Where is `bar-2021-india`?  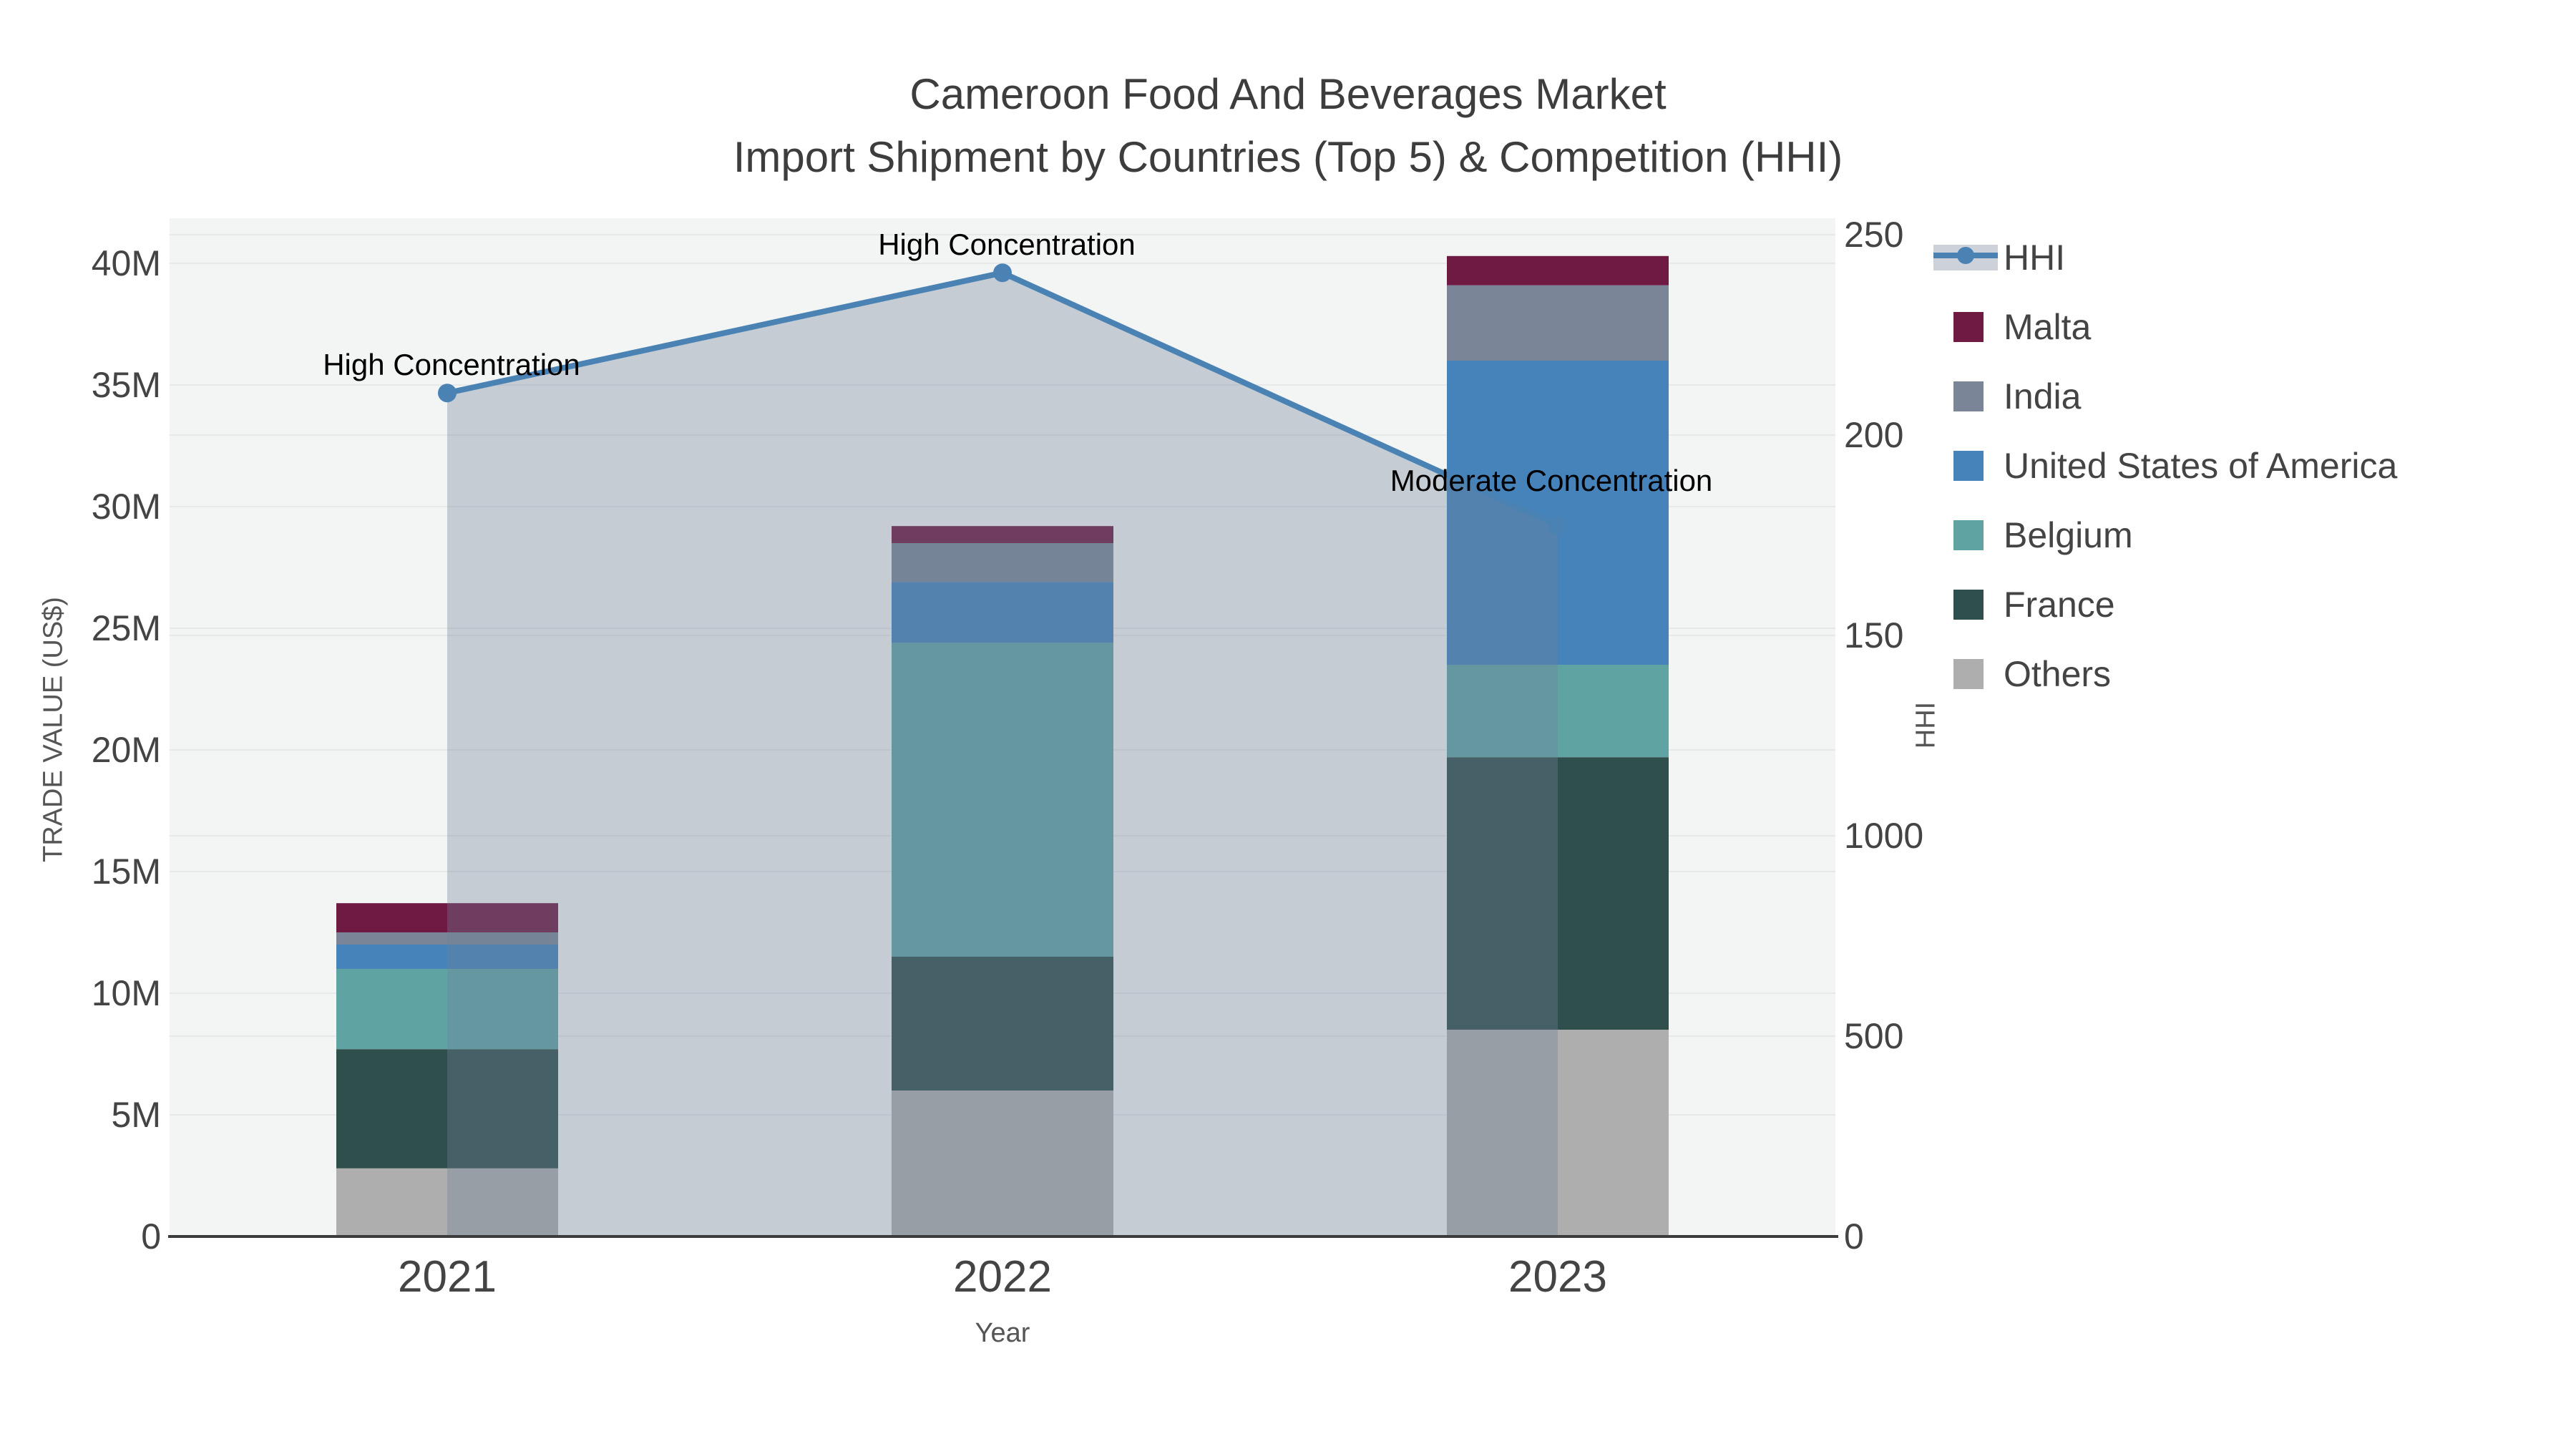
bar-2021-india is located at coordinates (447, 938).